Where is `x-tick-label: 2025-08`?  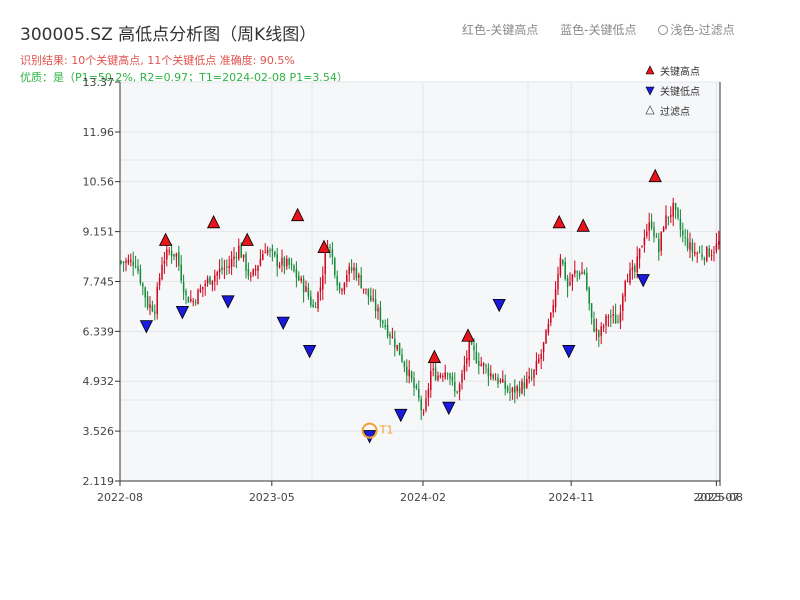 x-tick-label: 2025-08 is located at coordinates (720, 497).